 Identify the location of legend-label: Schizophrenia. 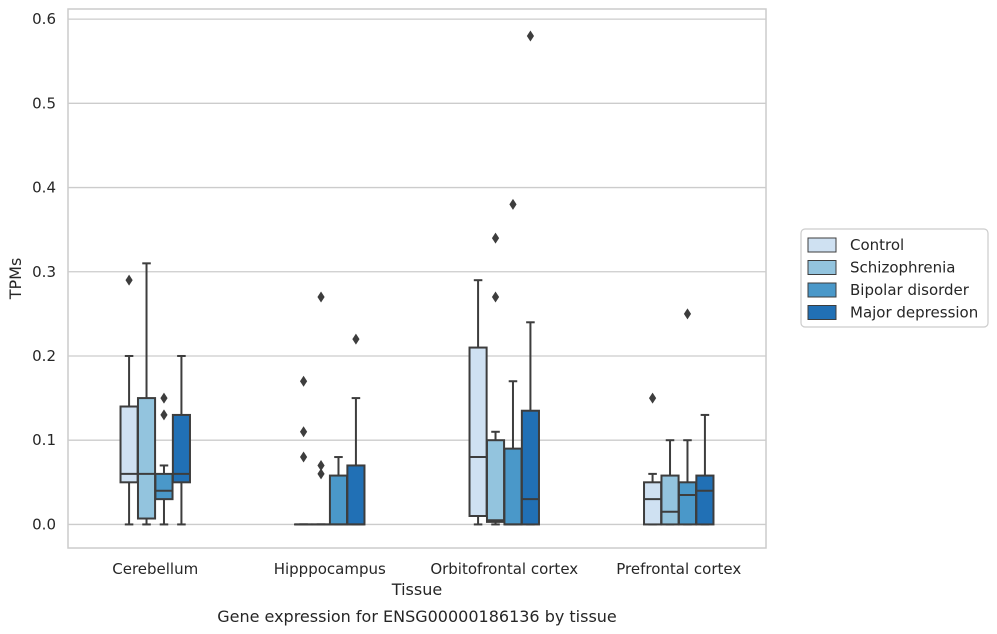
(902, 268).